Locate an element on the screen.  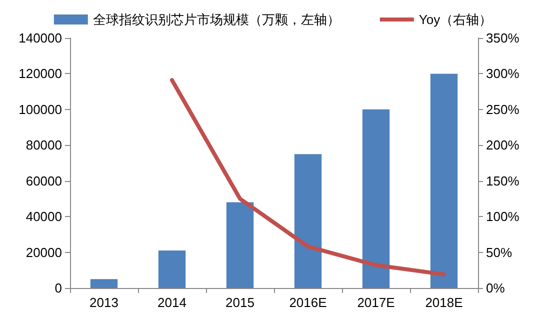
y-tick-label: 20000 is located at coordinates (44, 252).